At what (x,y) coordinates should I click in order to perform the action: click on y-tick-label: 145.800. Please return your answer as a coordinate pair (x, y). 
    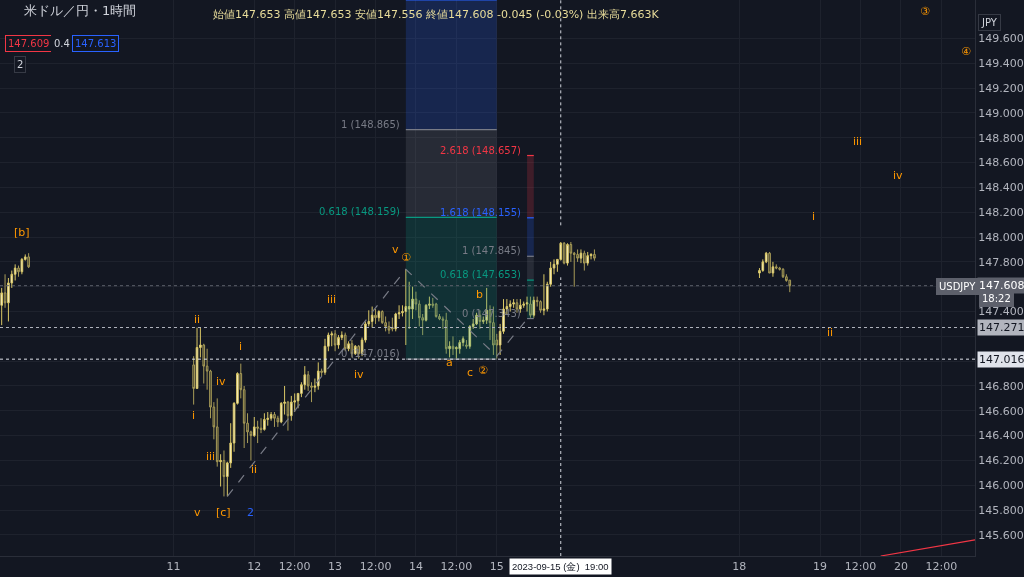
    Looking at the image, I should click on (1001, 510).